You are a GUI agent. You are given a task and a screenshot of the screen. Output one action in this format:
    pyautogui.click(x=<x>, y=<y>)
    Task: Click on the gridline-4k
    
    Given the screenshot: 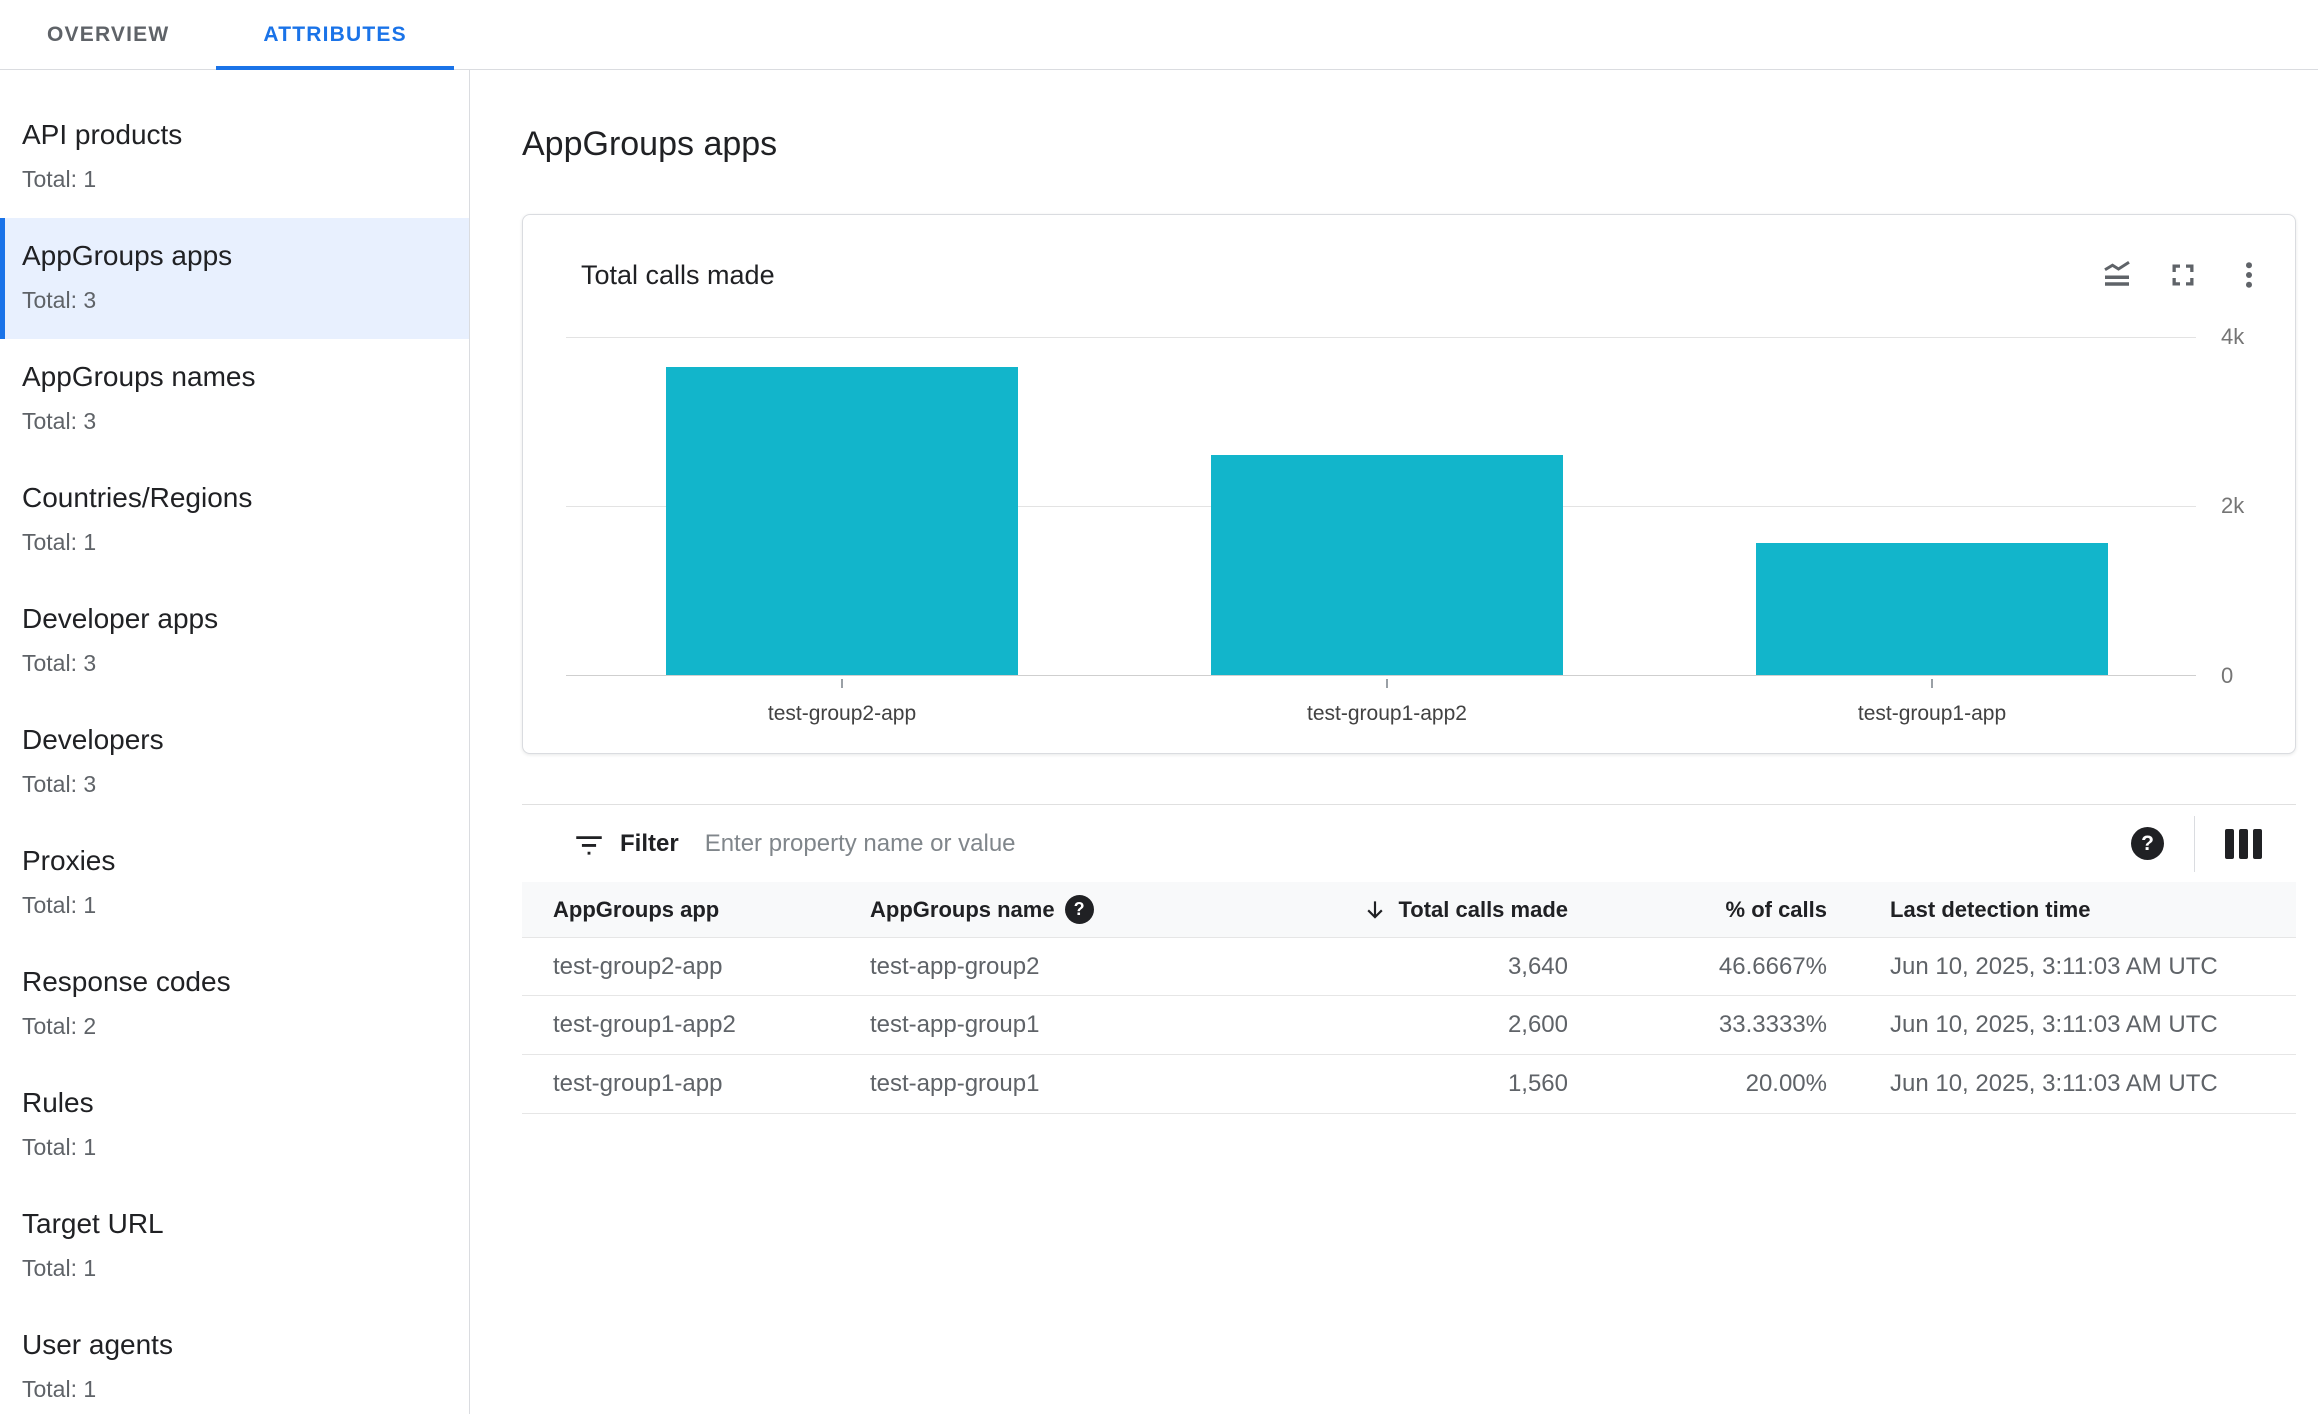 What is the action you would take?
    pyautogui.click(x=1381, y=337)
    